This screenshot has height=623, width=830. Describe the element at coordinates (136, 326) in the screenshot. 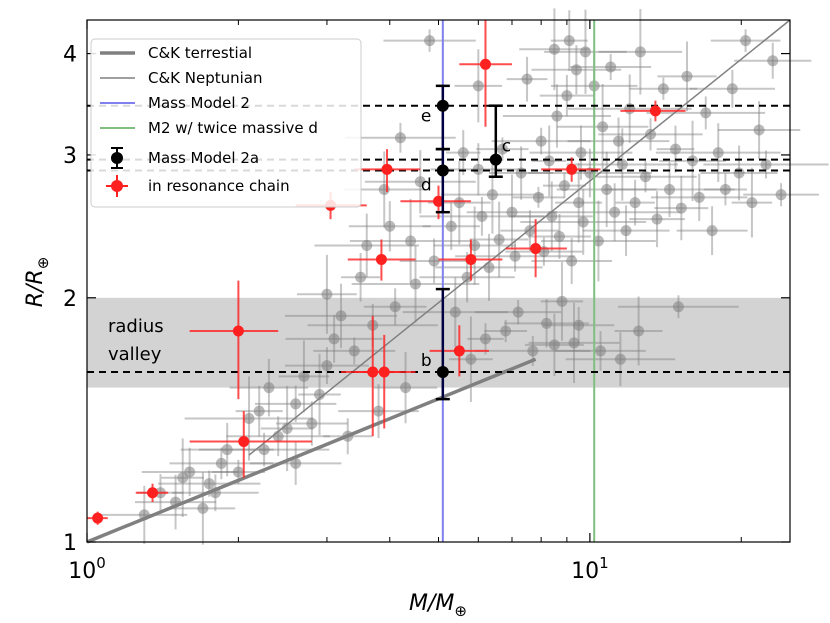

I see `radius-valley-label-line1: radius` at that location.